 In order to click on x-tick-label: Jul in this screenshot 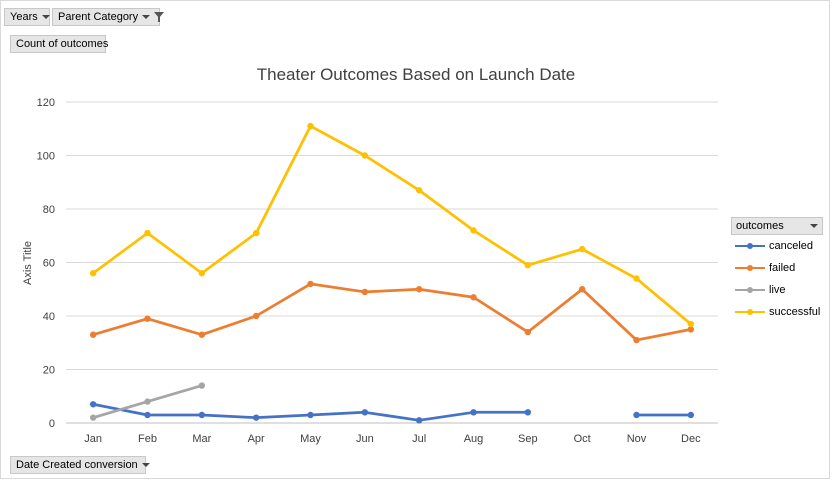, I will do `click(419, 439)`.